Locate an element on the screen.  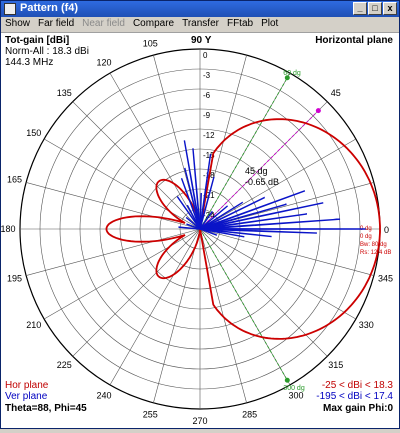
window-title-text: Pattern is located at coordinates (39, 8).